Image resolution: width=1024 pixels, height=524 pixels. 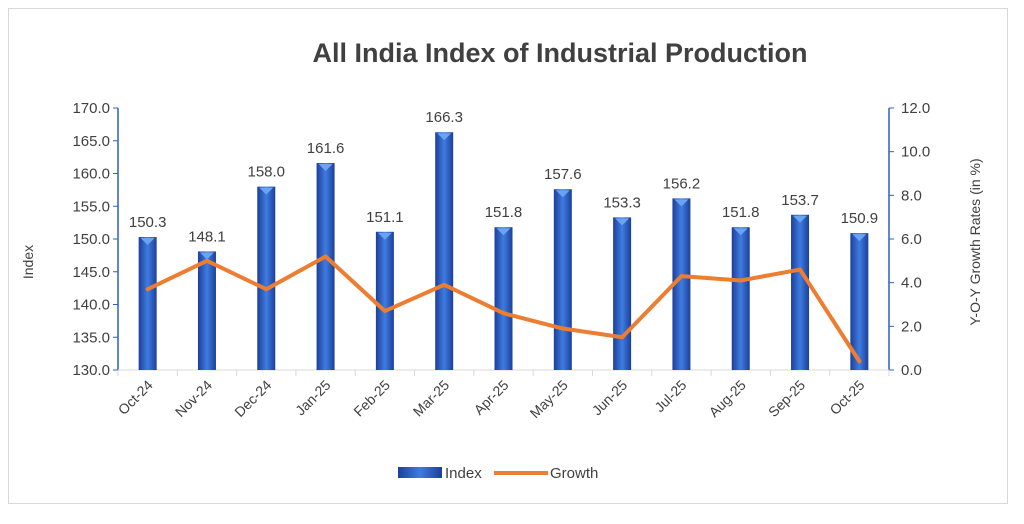 I want to click on x-tick-label: Sep-25, so click(x=786, y=398).